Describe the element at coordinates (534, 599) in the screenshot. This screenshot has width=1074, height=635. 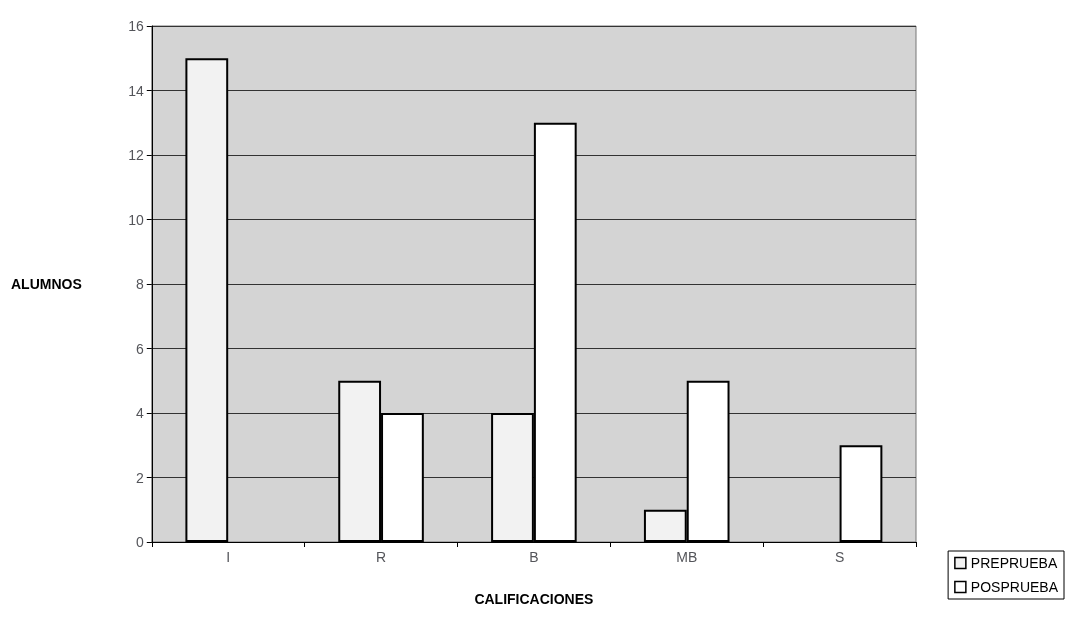
I see `x-axis-title: CALIFICACIONES` at that location.